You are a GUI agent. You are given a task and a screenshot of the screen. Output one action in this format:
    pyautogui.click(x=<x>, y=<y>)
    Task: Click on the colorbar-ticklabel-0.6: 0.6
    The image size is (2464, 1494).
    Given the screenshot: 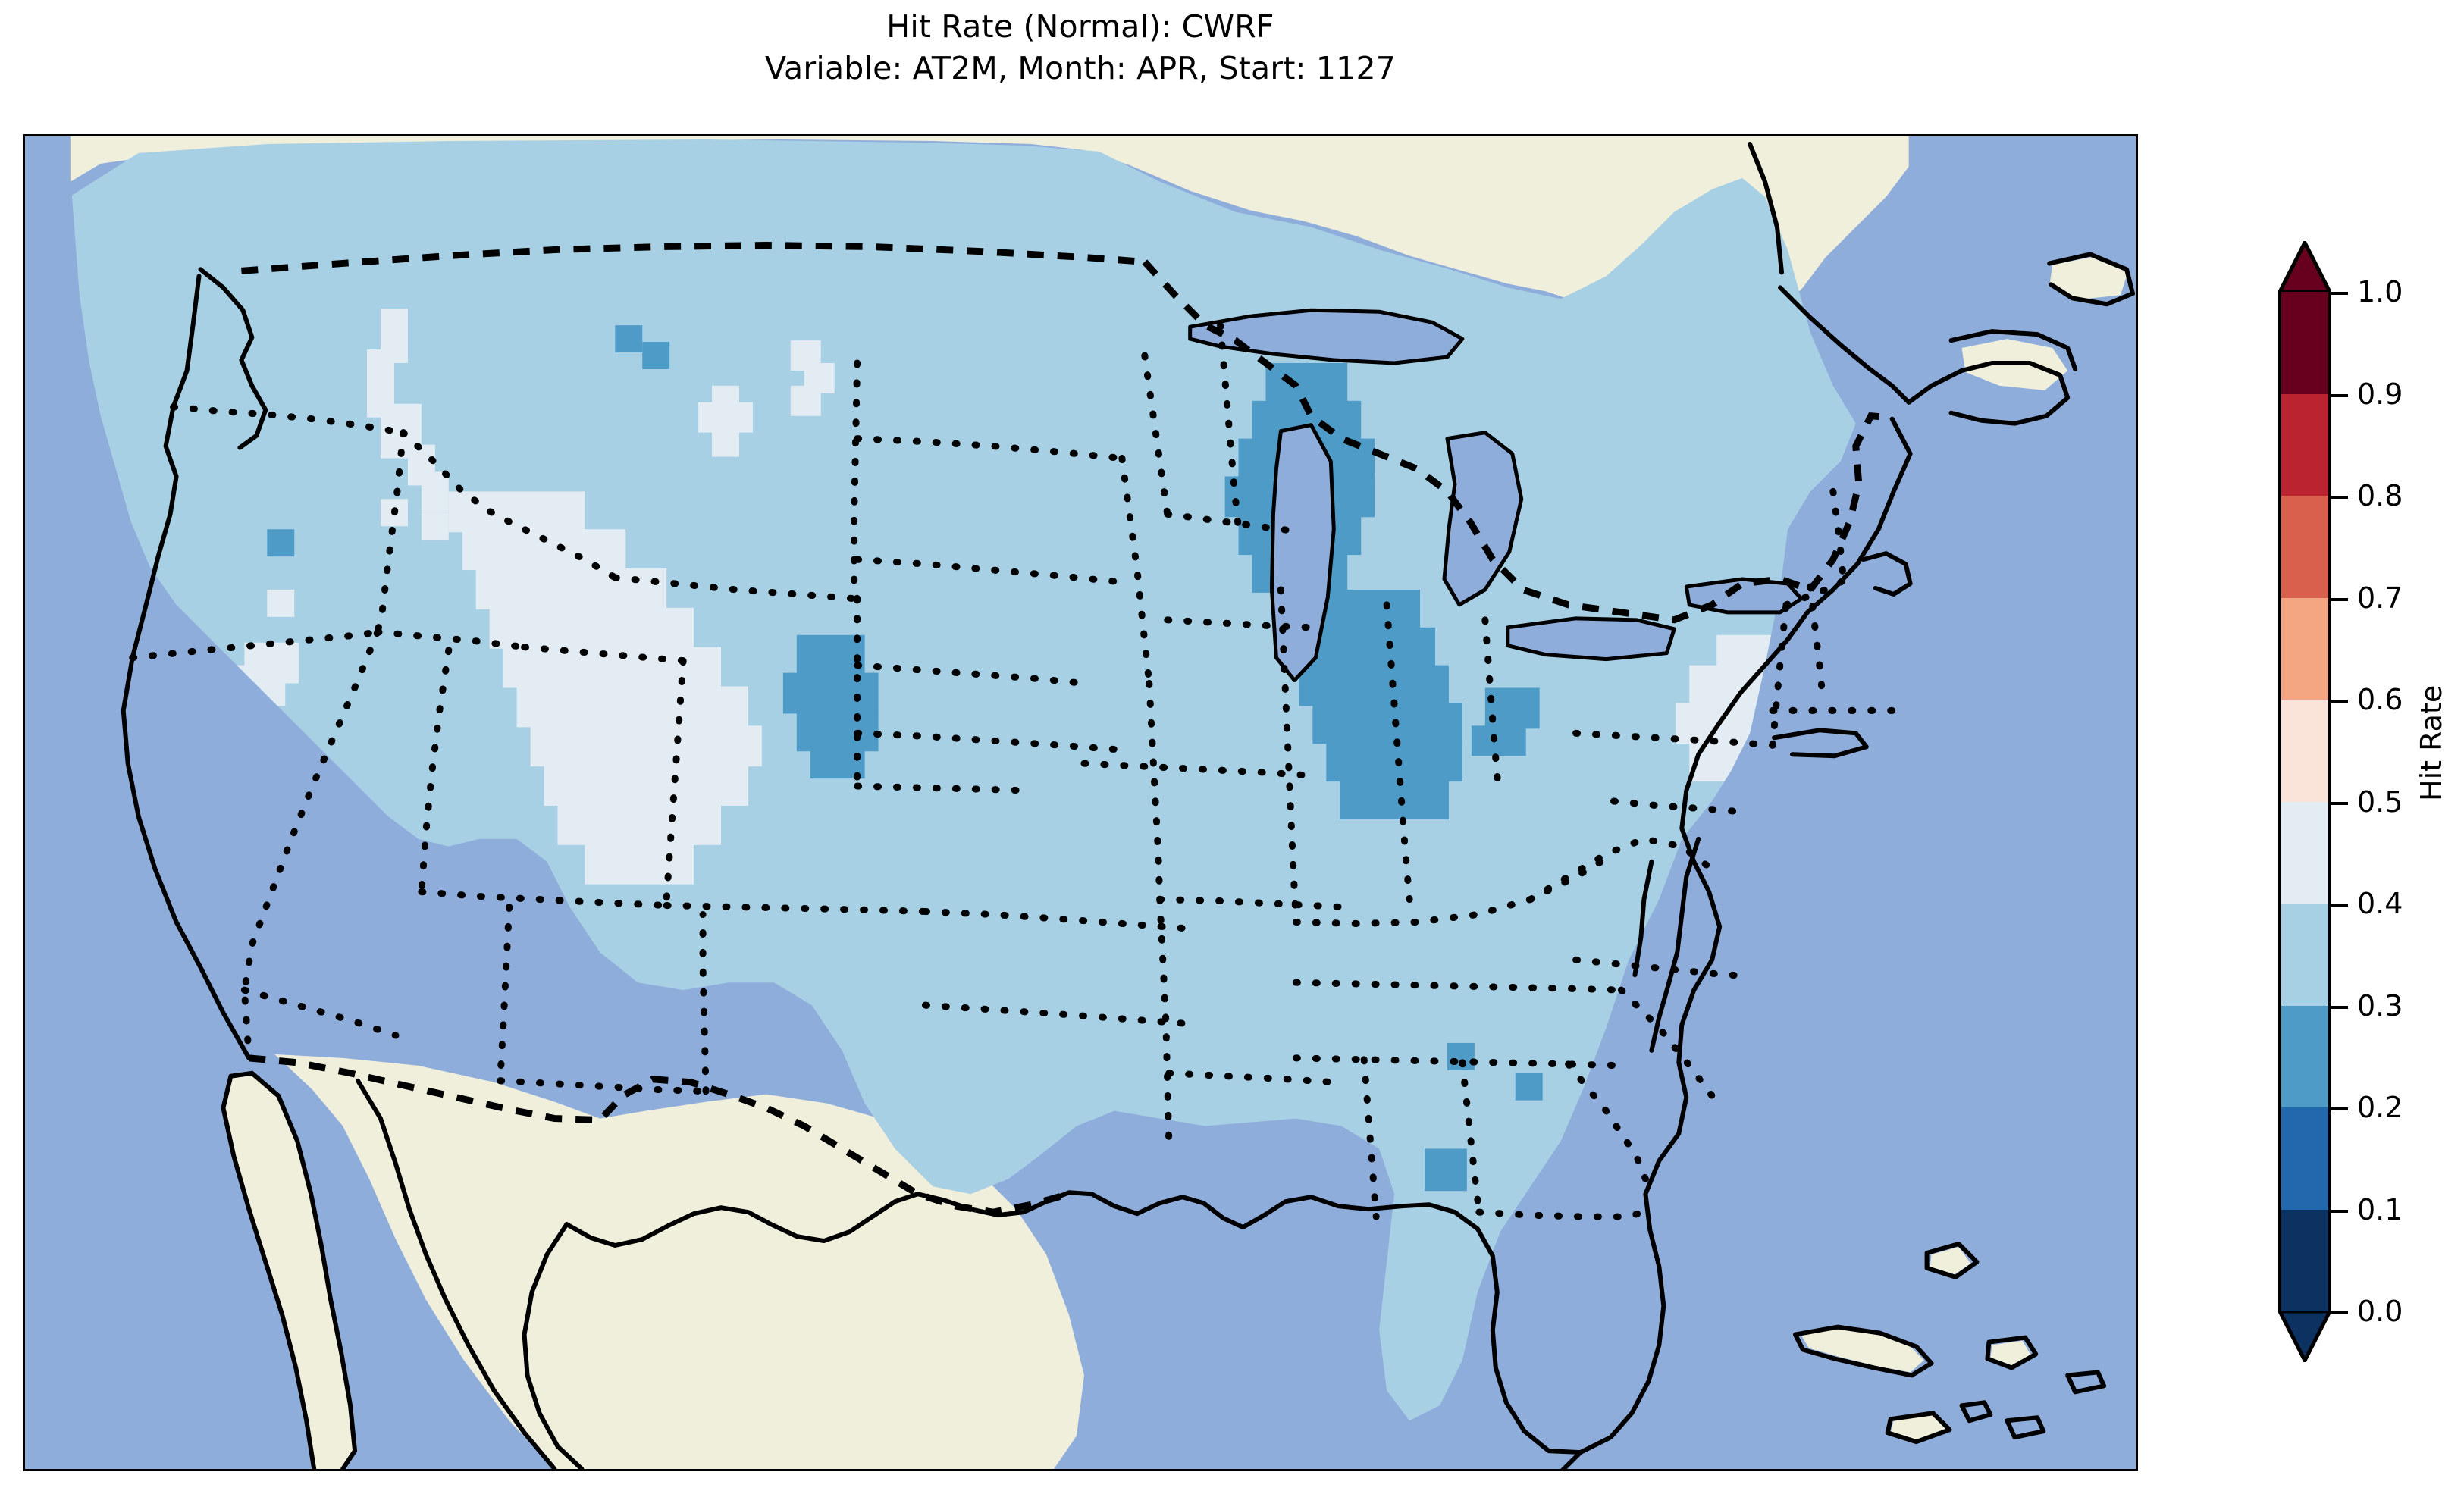 What is the action you would take?
    pyautogui.click(x=2380, y=699)
    